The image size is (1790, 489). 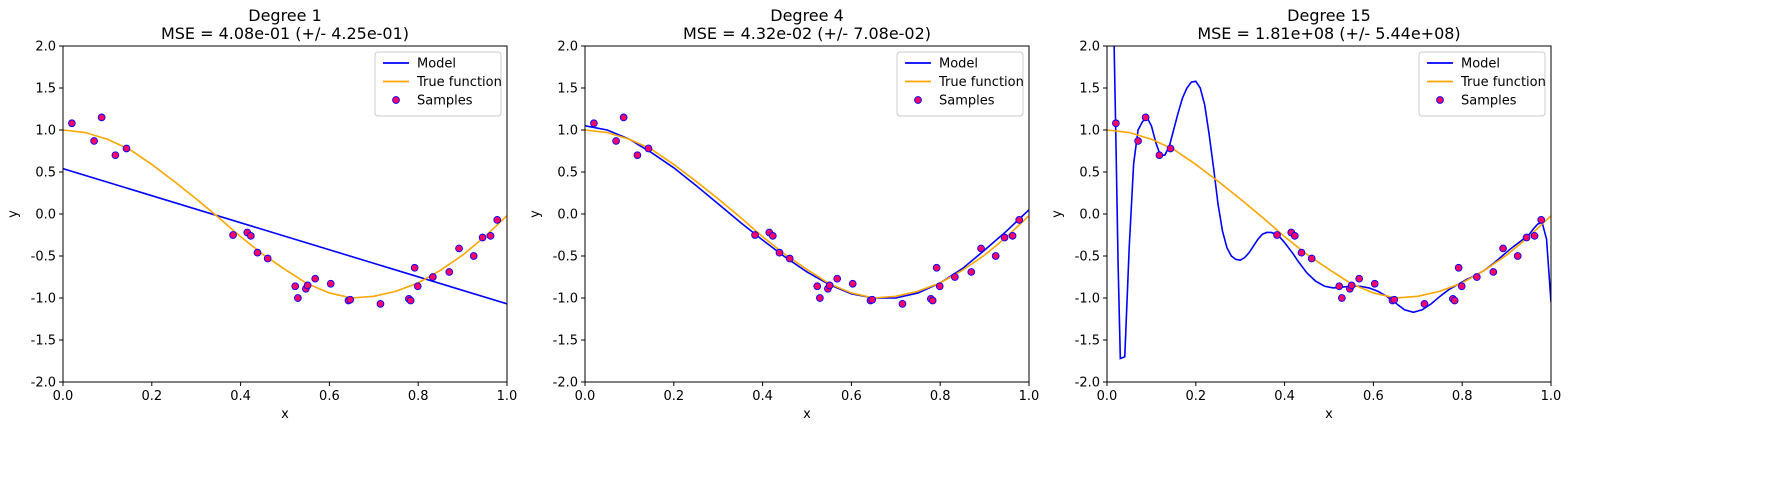 I want to click on y-tick-label: -1.5, so click(x=565, y=341).